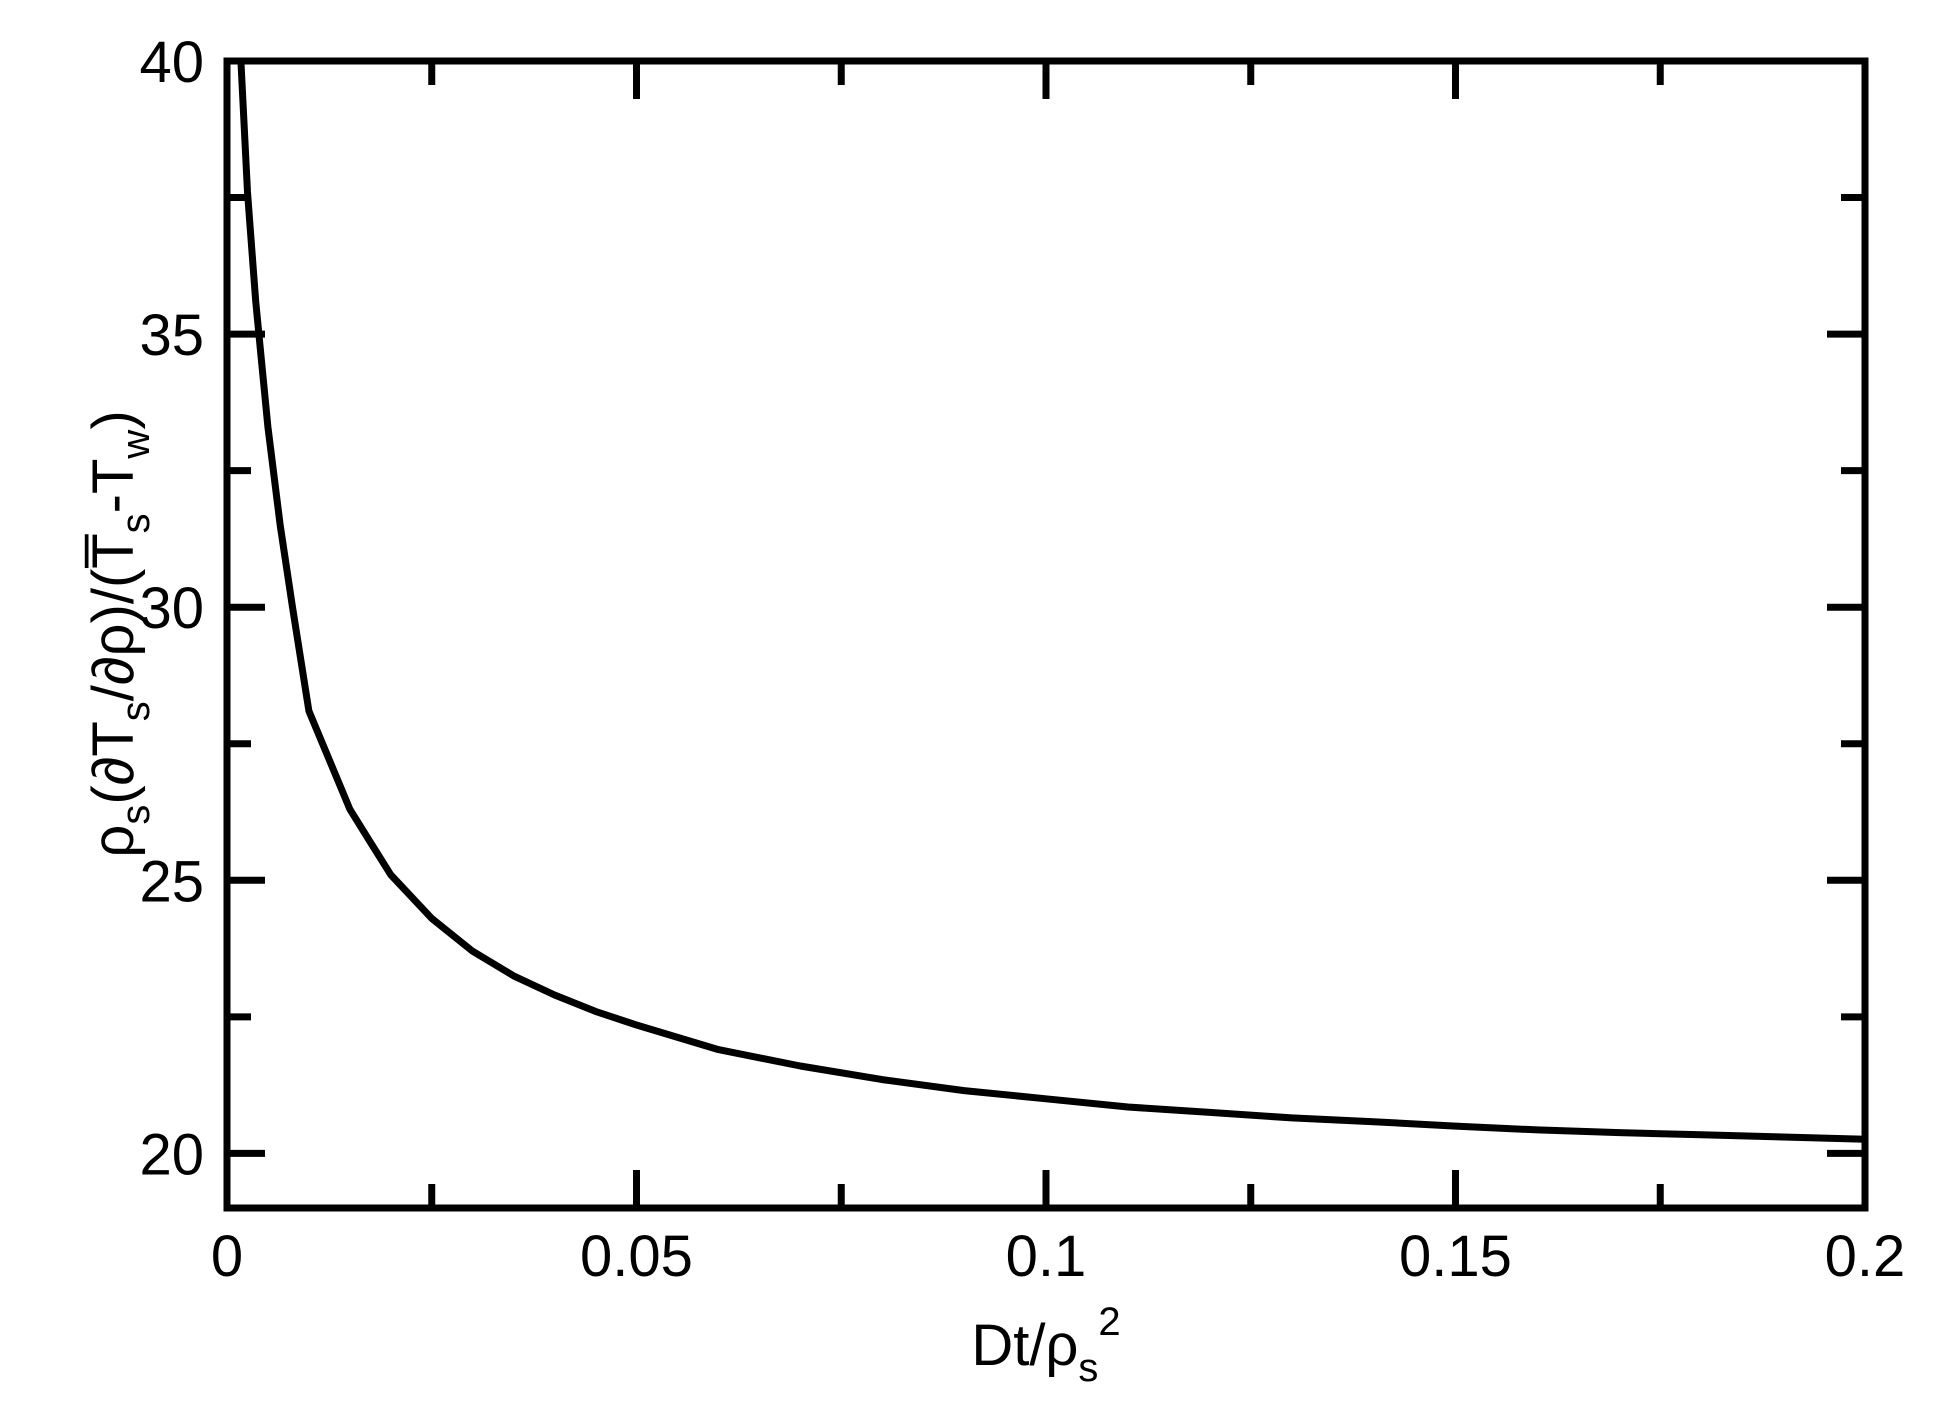 This screenshot has height=1419, width=1941. What do you see at coordinates (171, 608) in the screenshot?
I see `y-tick-label-2: 30` at bounding box center [171, 608].